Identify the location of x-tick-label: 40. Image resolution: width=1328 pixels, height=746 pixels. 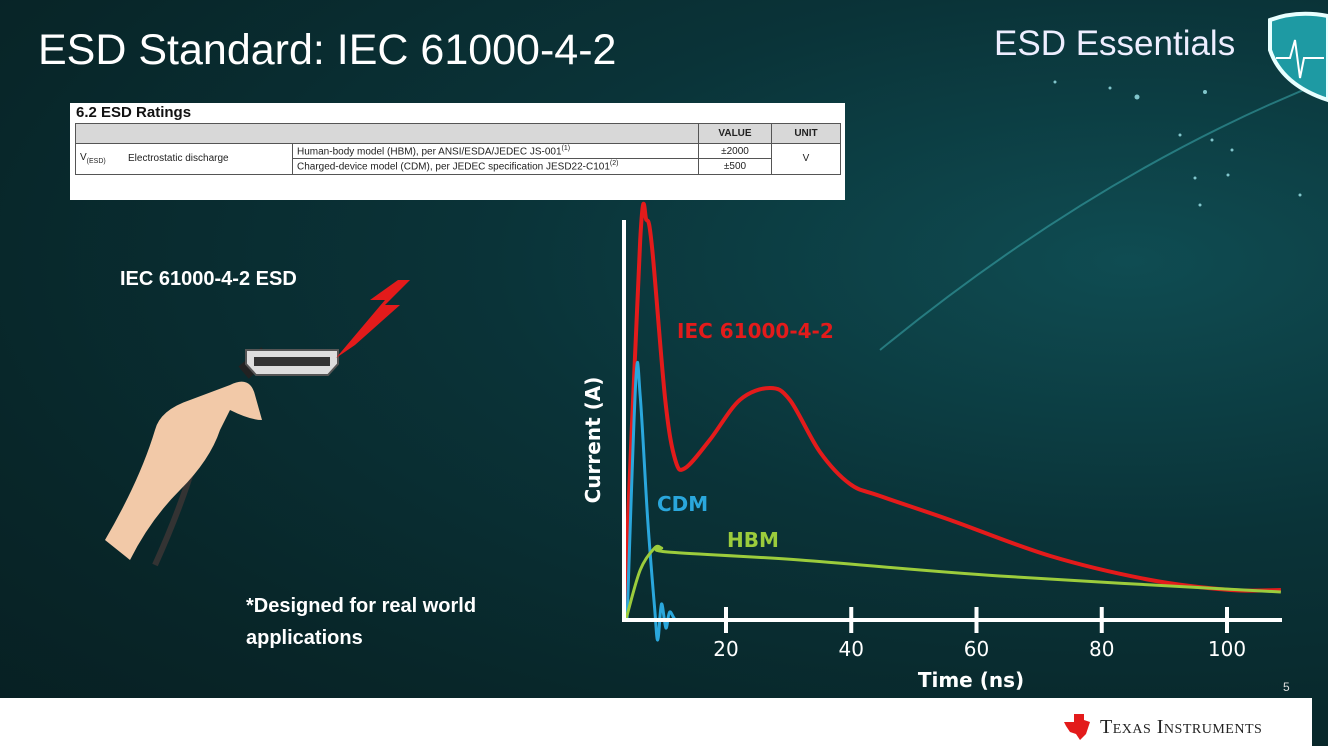
(851, 649).